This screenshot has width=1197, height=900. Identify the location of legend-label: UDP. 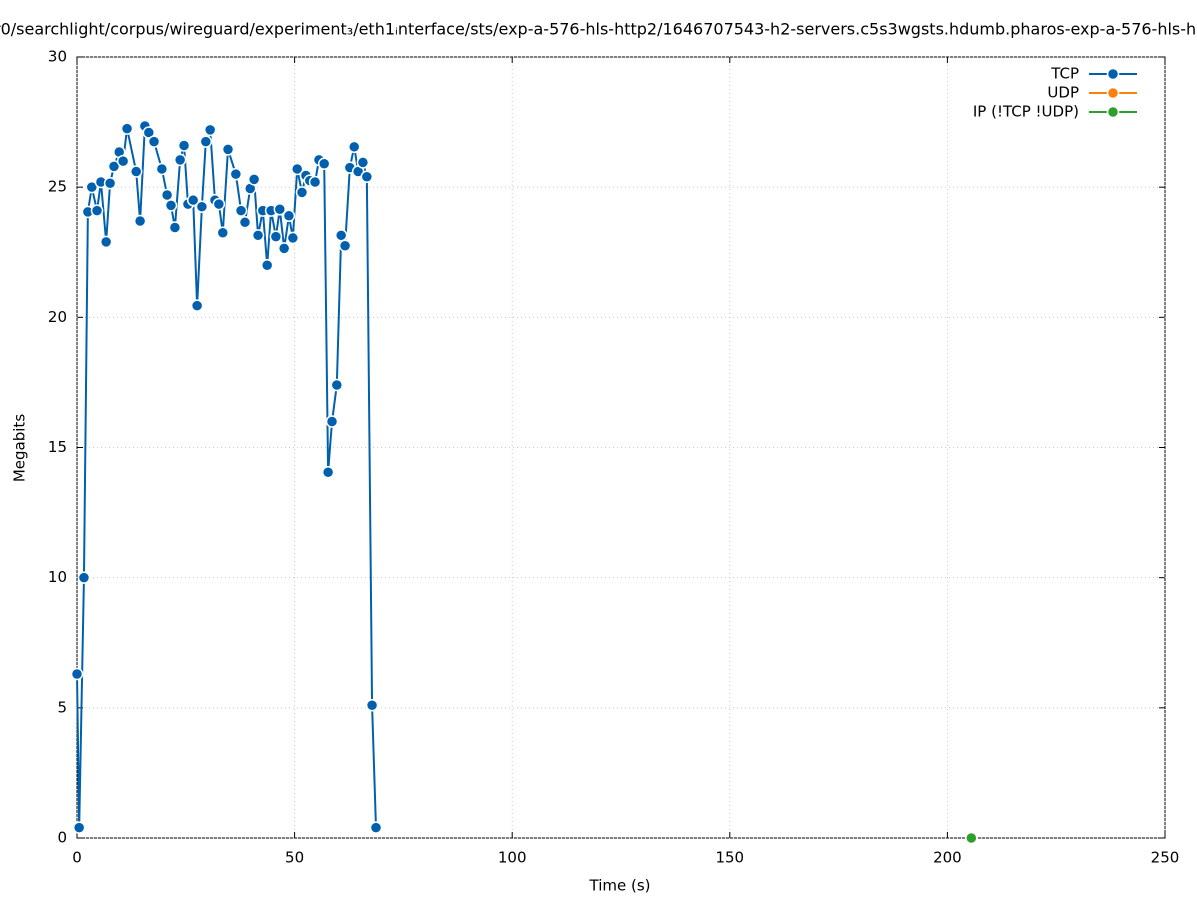
(1063, 93).